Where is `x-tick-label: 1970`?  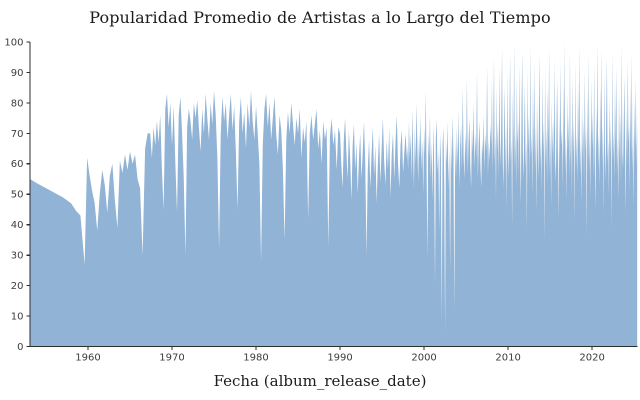
x-tick-label: 1970 is located at coordinates (171, 358).